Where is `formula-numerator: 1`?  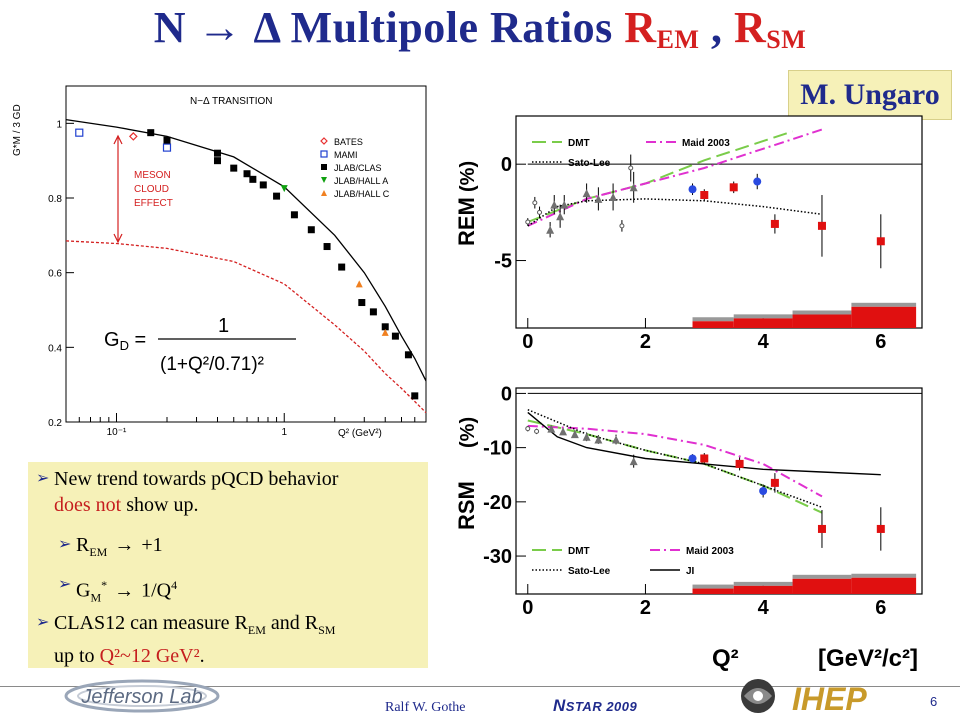 formula-numerator: 1 is located at coordinates (223, 326).